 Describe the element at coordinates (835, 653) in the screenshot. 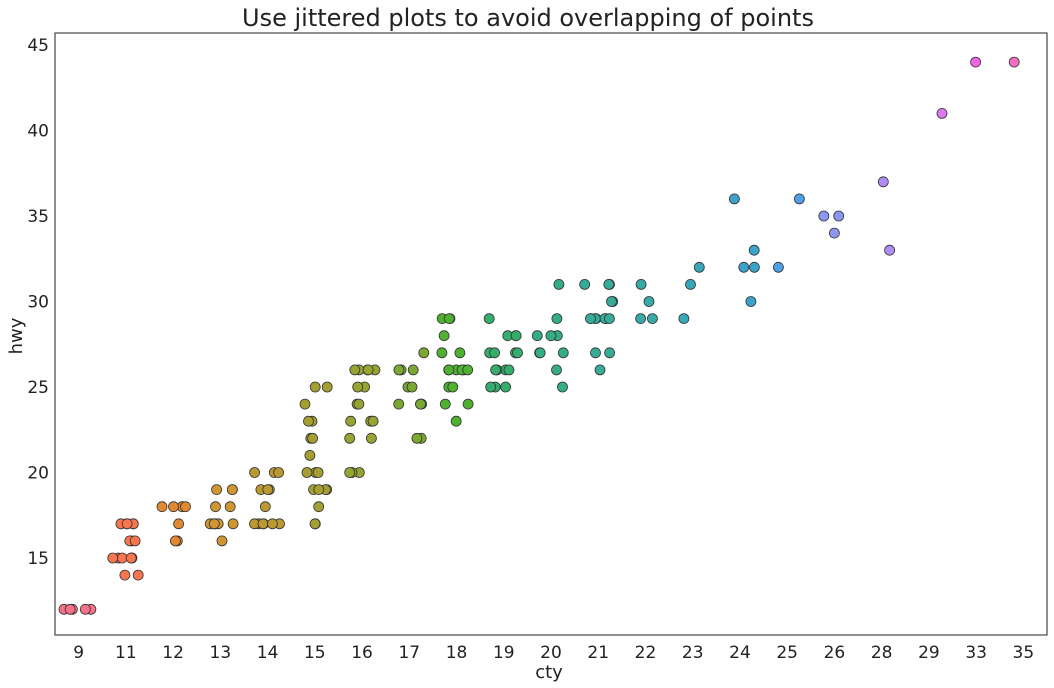

I see `x-tick-label: 26` at that location.